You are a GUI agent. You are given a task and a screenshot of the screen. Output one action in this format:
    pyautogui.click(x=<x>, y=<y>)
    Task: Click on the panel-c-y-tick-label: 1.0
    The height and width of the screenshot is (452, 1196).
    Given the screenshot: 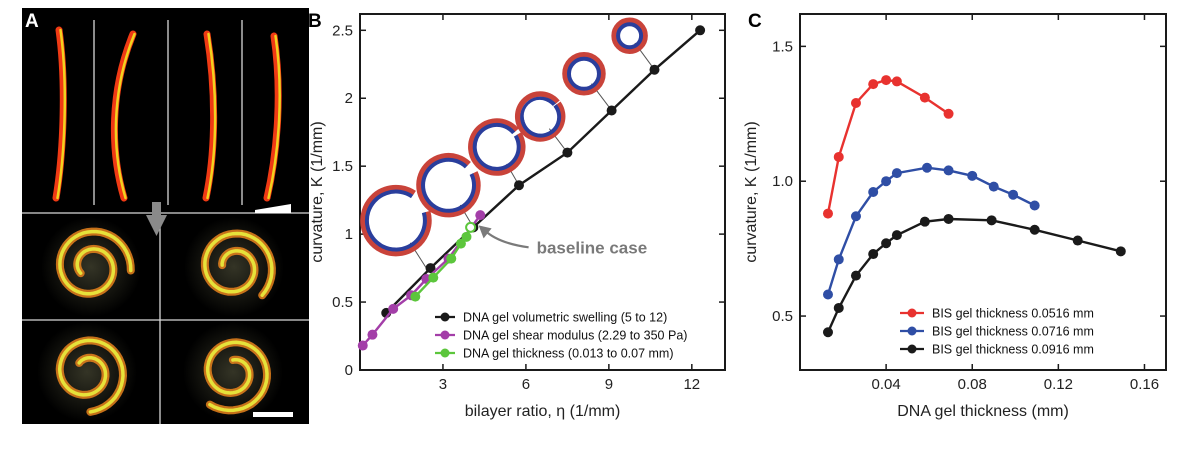 What is the action you would take?
    pyautogui.click(x=782, y=181)
    